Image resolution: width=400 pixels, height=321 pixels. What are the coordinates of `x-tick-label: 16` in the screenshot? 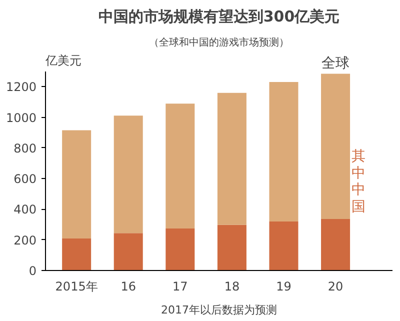 It's located at (128, 287).